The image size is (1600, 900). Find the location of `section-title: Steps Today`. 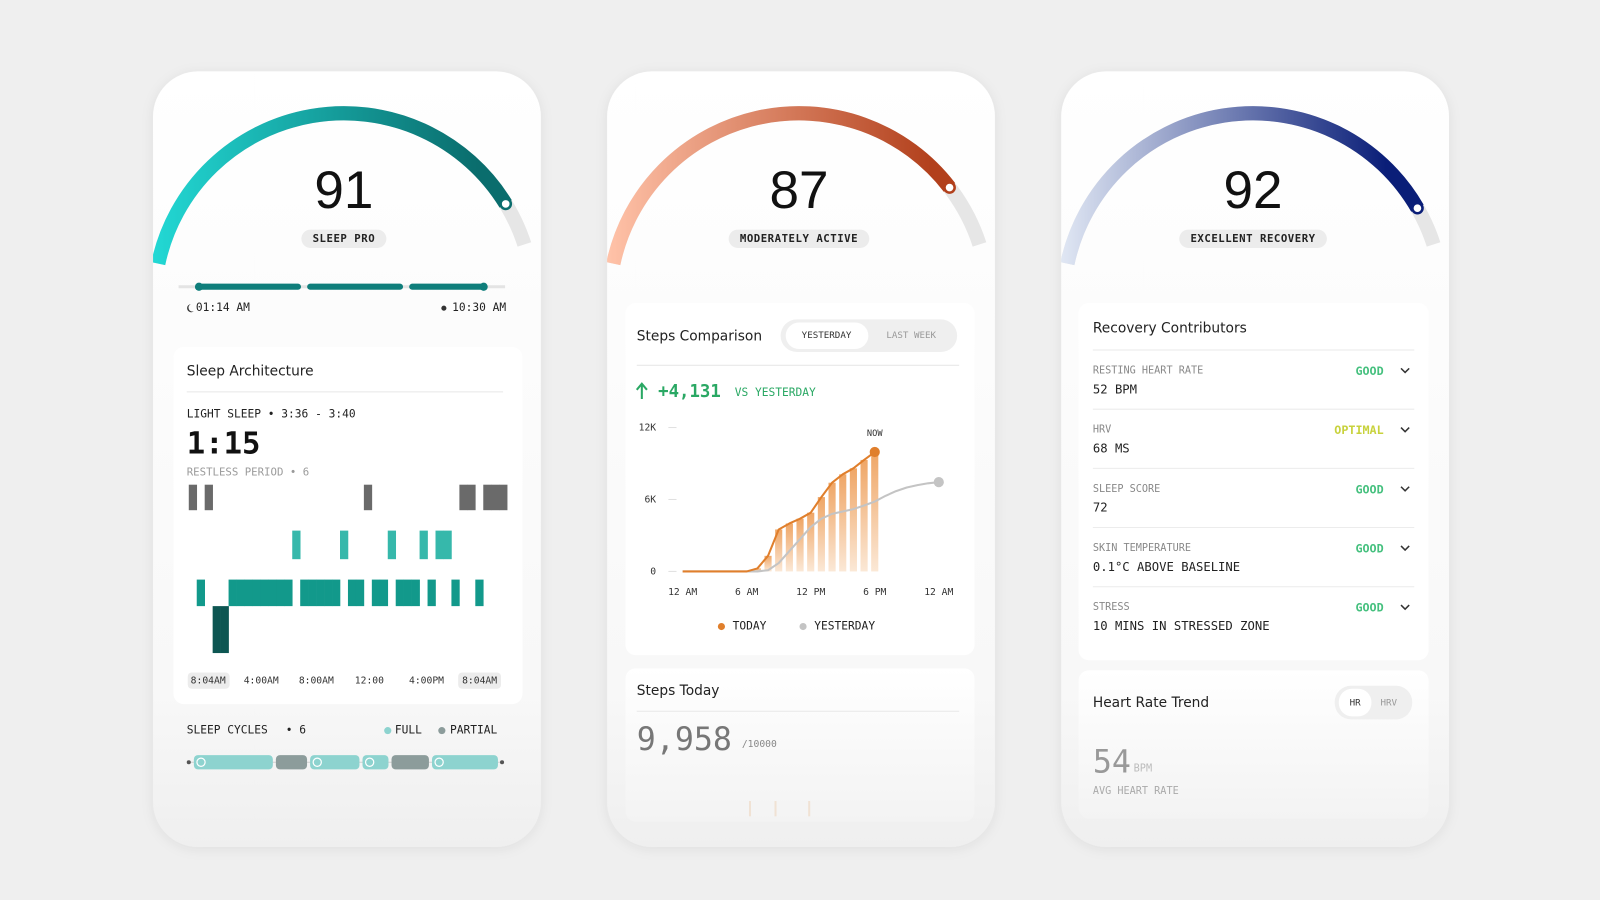

section-title: Steps Today is located at coordinates (678, 691).